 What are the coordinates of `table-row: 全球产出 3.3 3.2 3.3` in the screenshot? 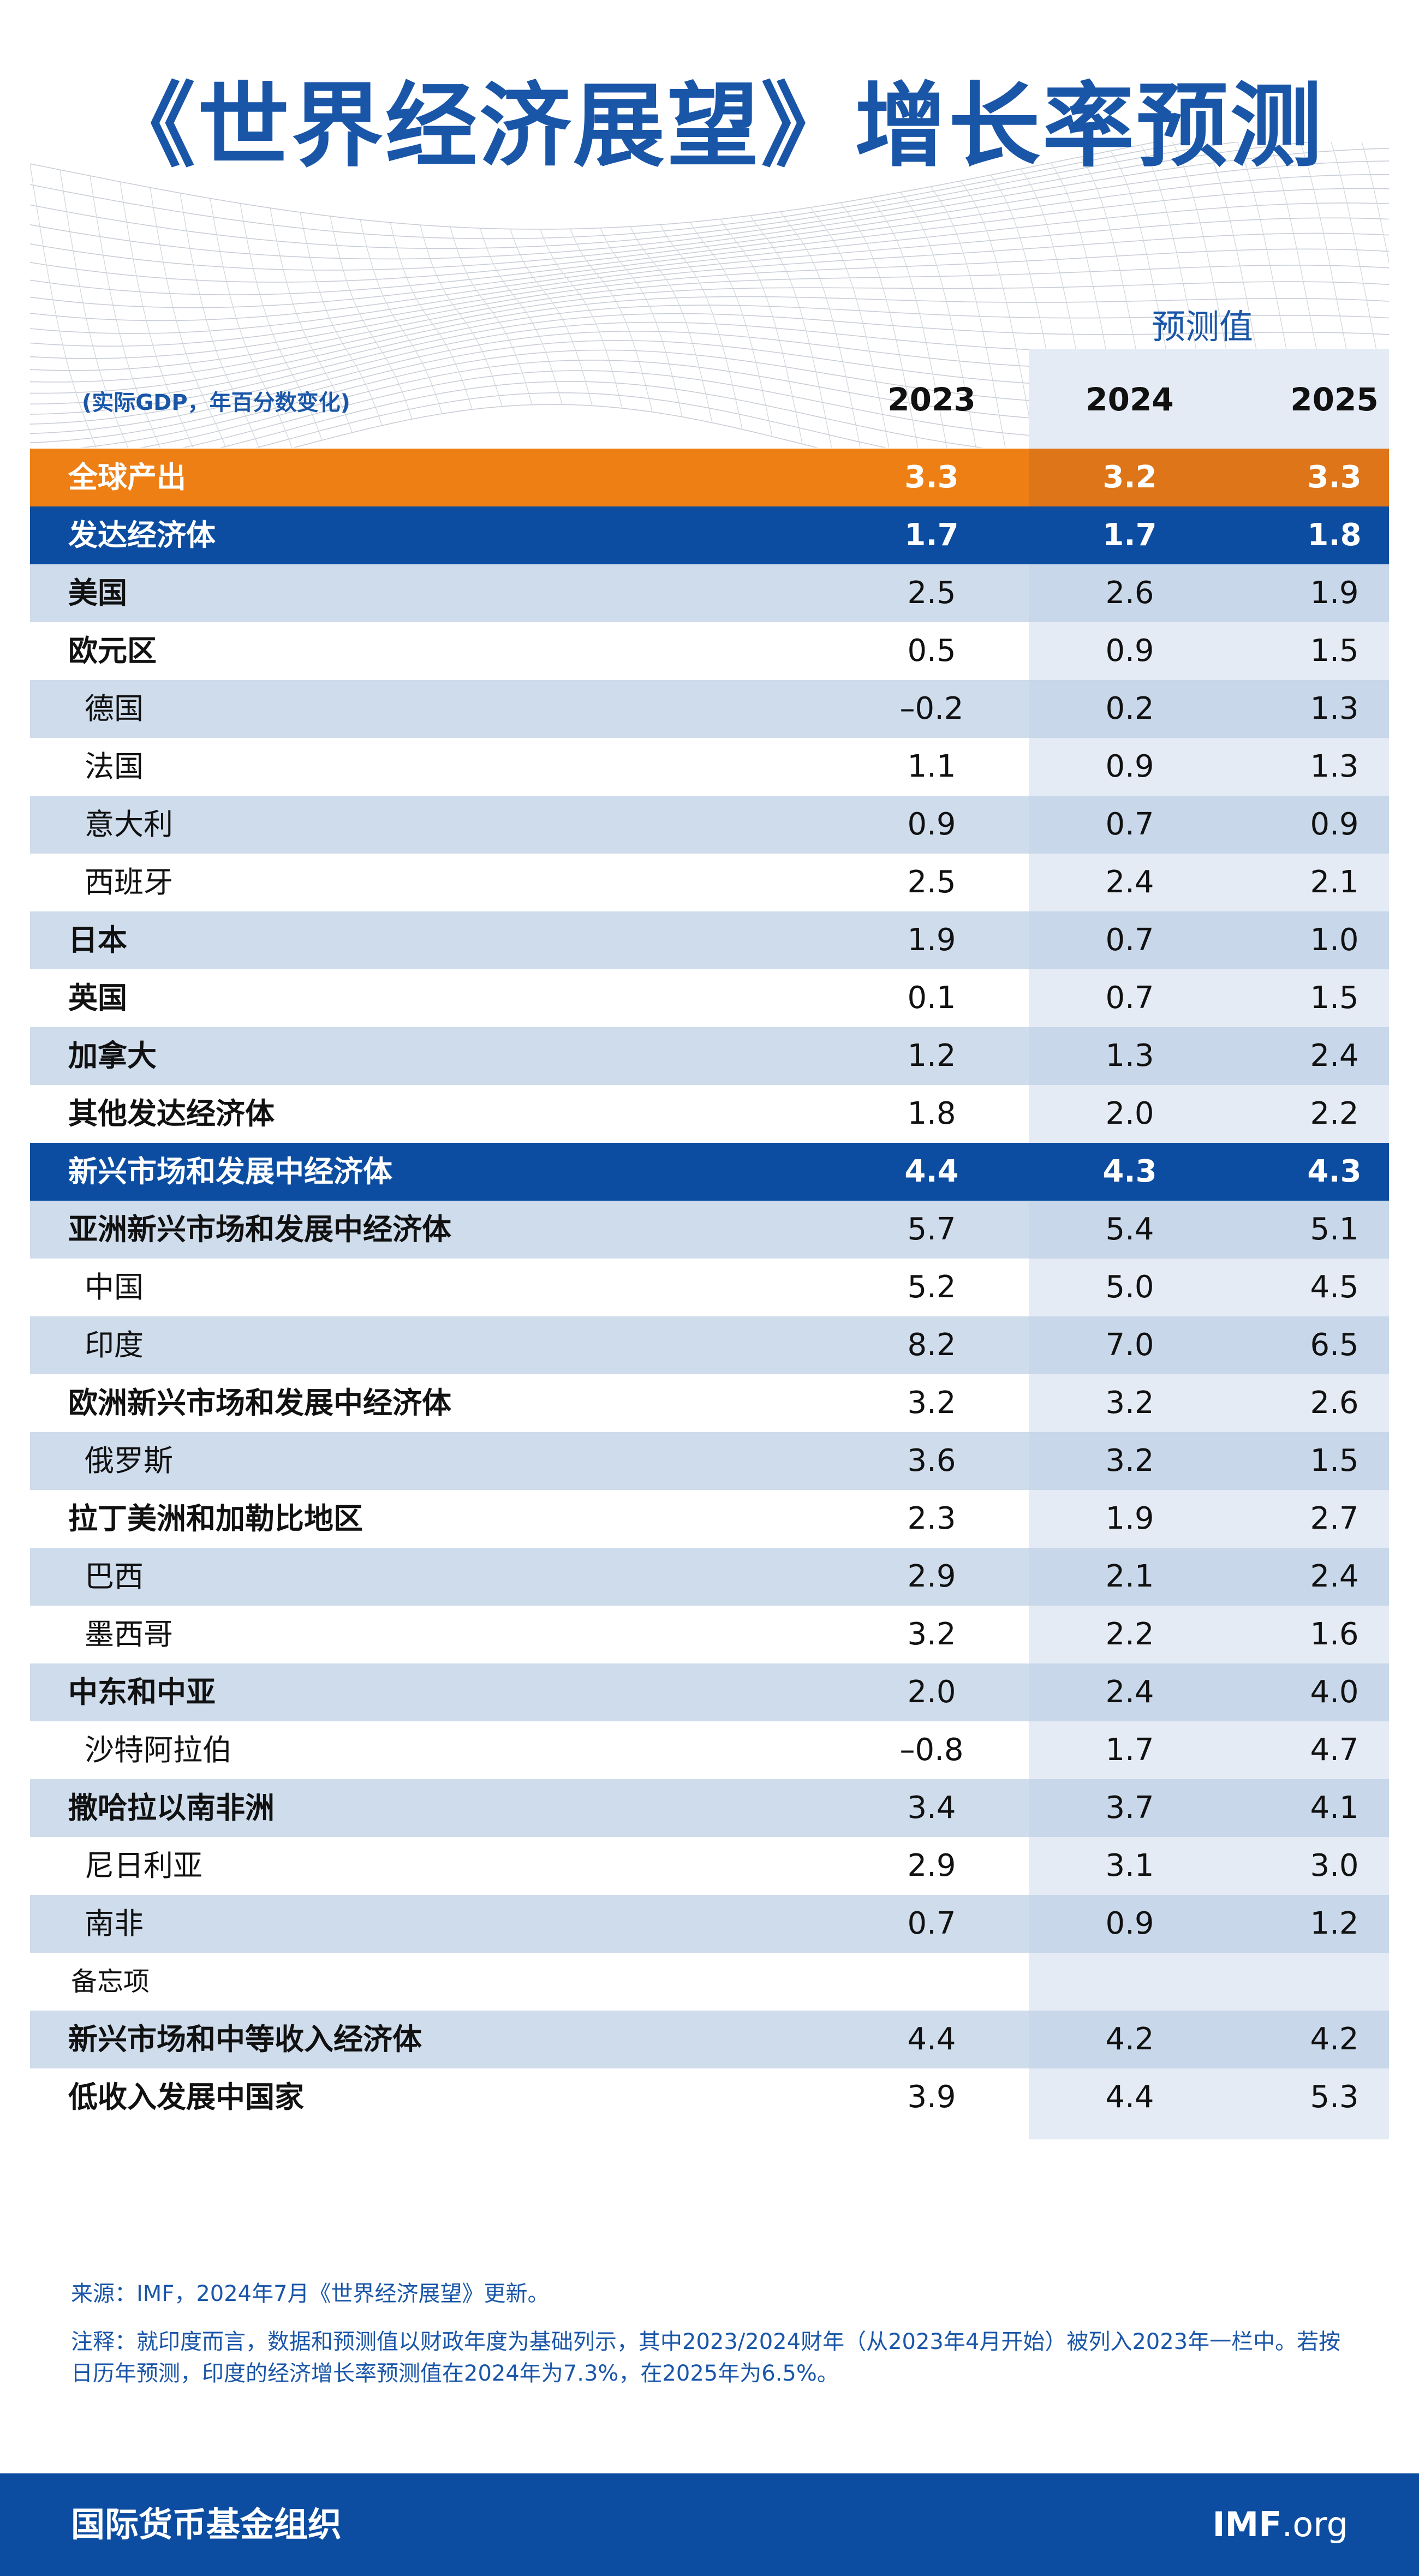 It's located at (709, 477).